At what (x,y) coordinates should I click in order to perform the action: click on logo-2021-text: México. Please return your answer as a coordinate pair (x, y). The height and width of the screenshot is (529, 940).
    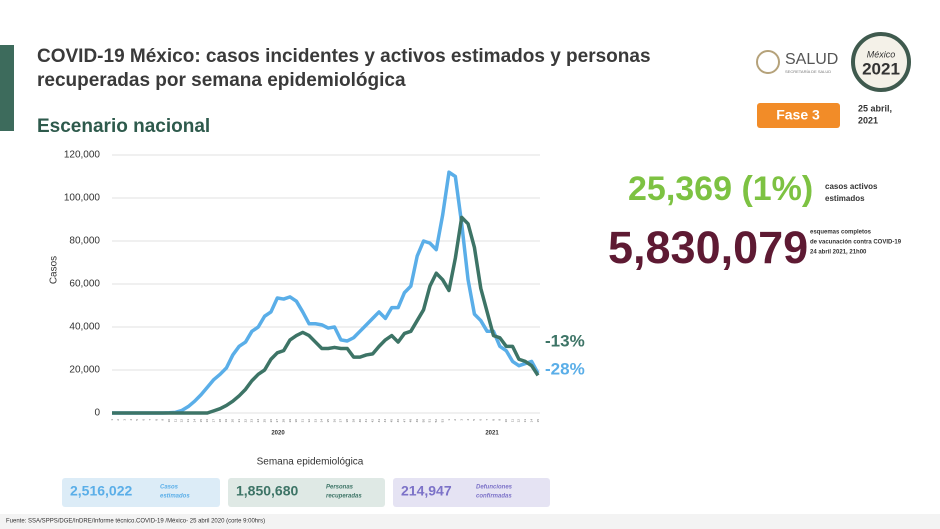
    Looking at the image, I should click on (881, 54).